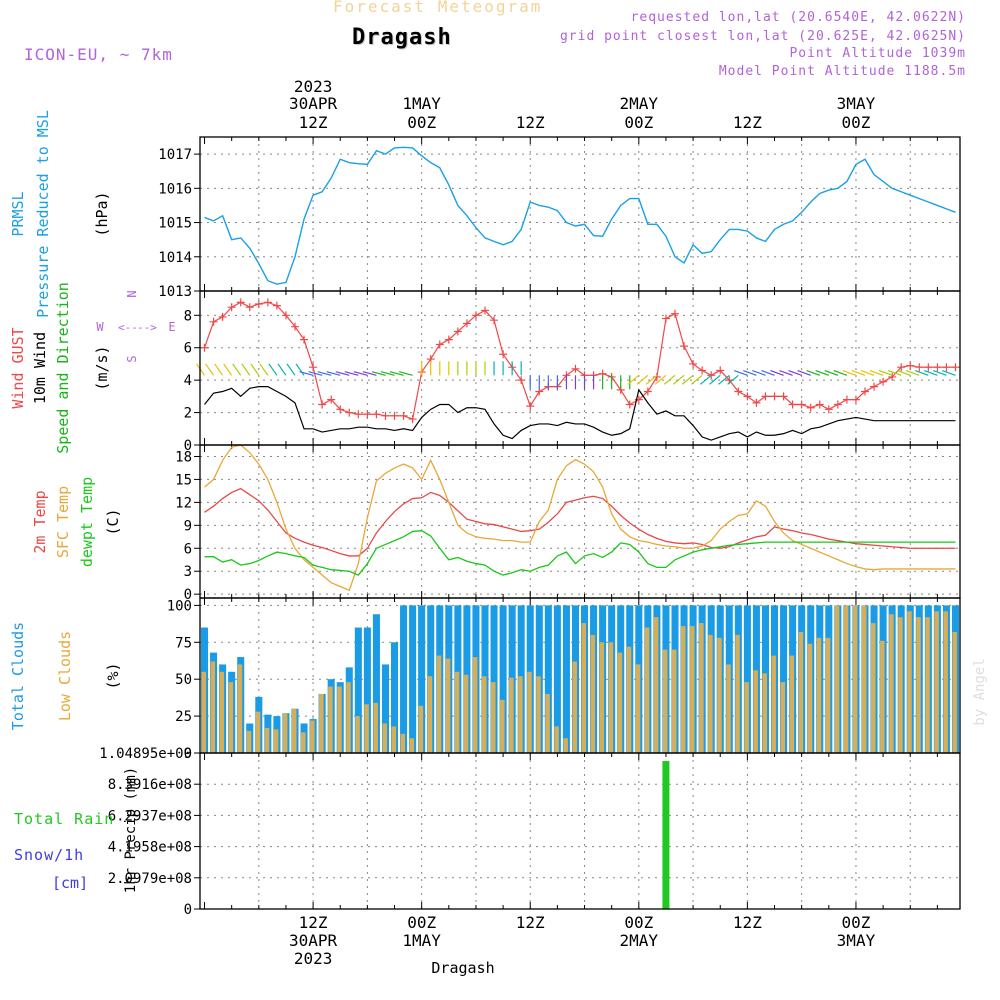  I want to click on meteogram-title: Forecast Meteogram, so click(438, 8).